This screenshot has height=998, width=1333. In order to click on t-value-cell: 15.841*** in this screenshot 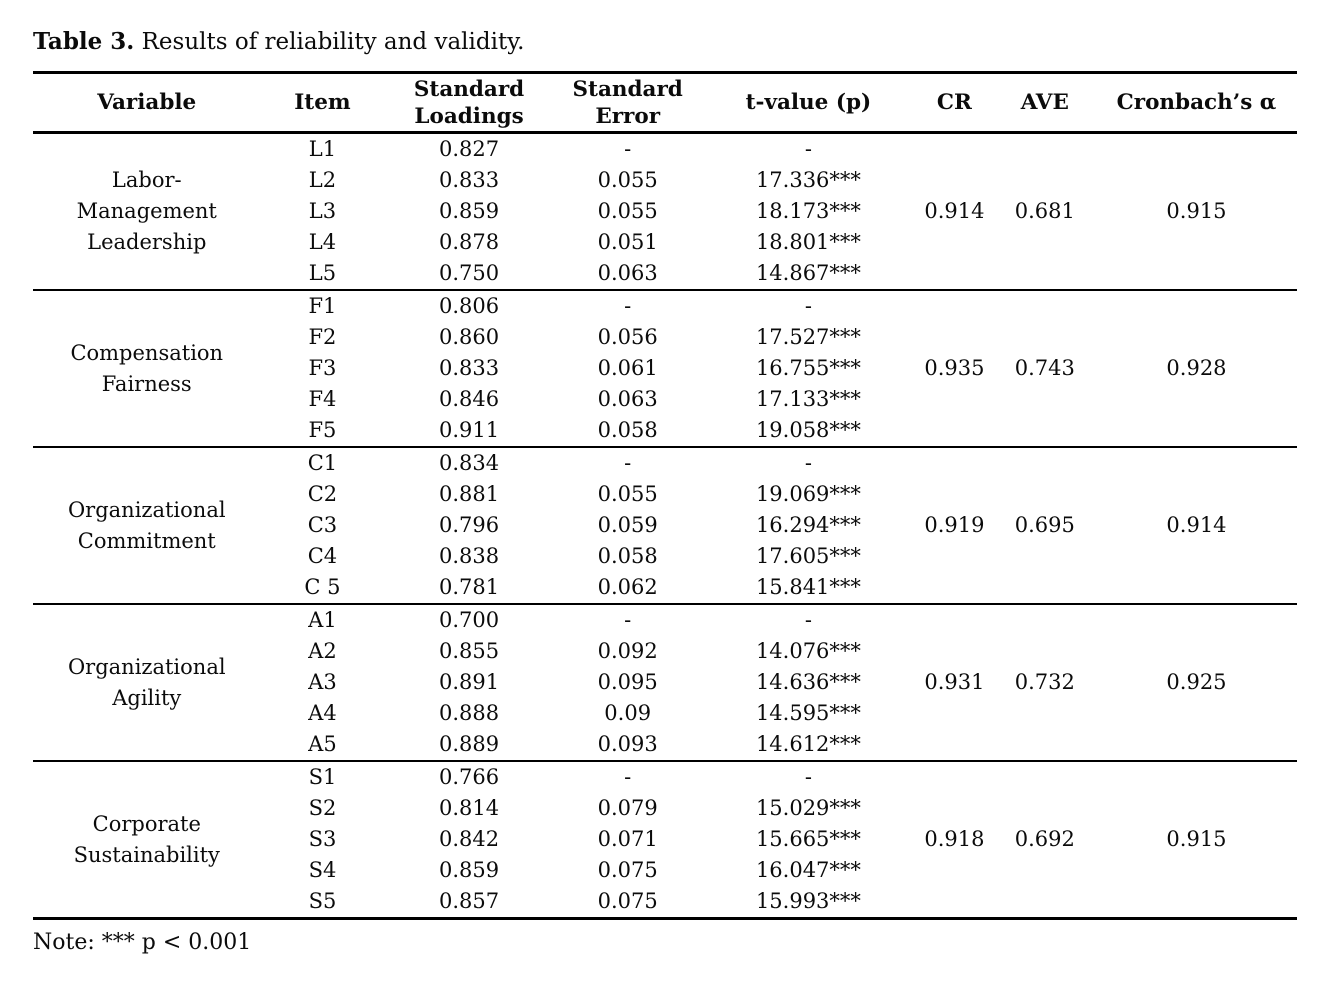, I will do `click(808, 587)`.